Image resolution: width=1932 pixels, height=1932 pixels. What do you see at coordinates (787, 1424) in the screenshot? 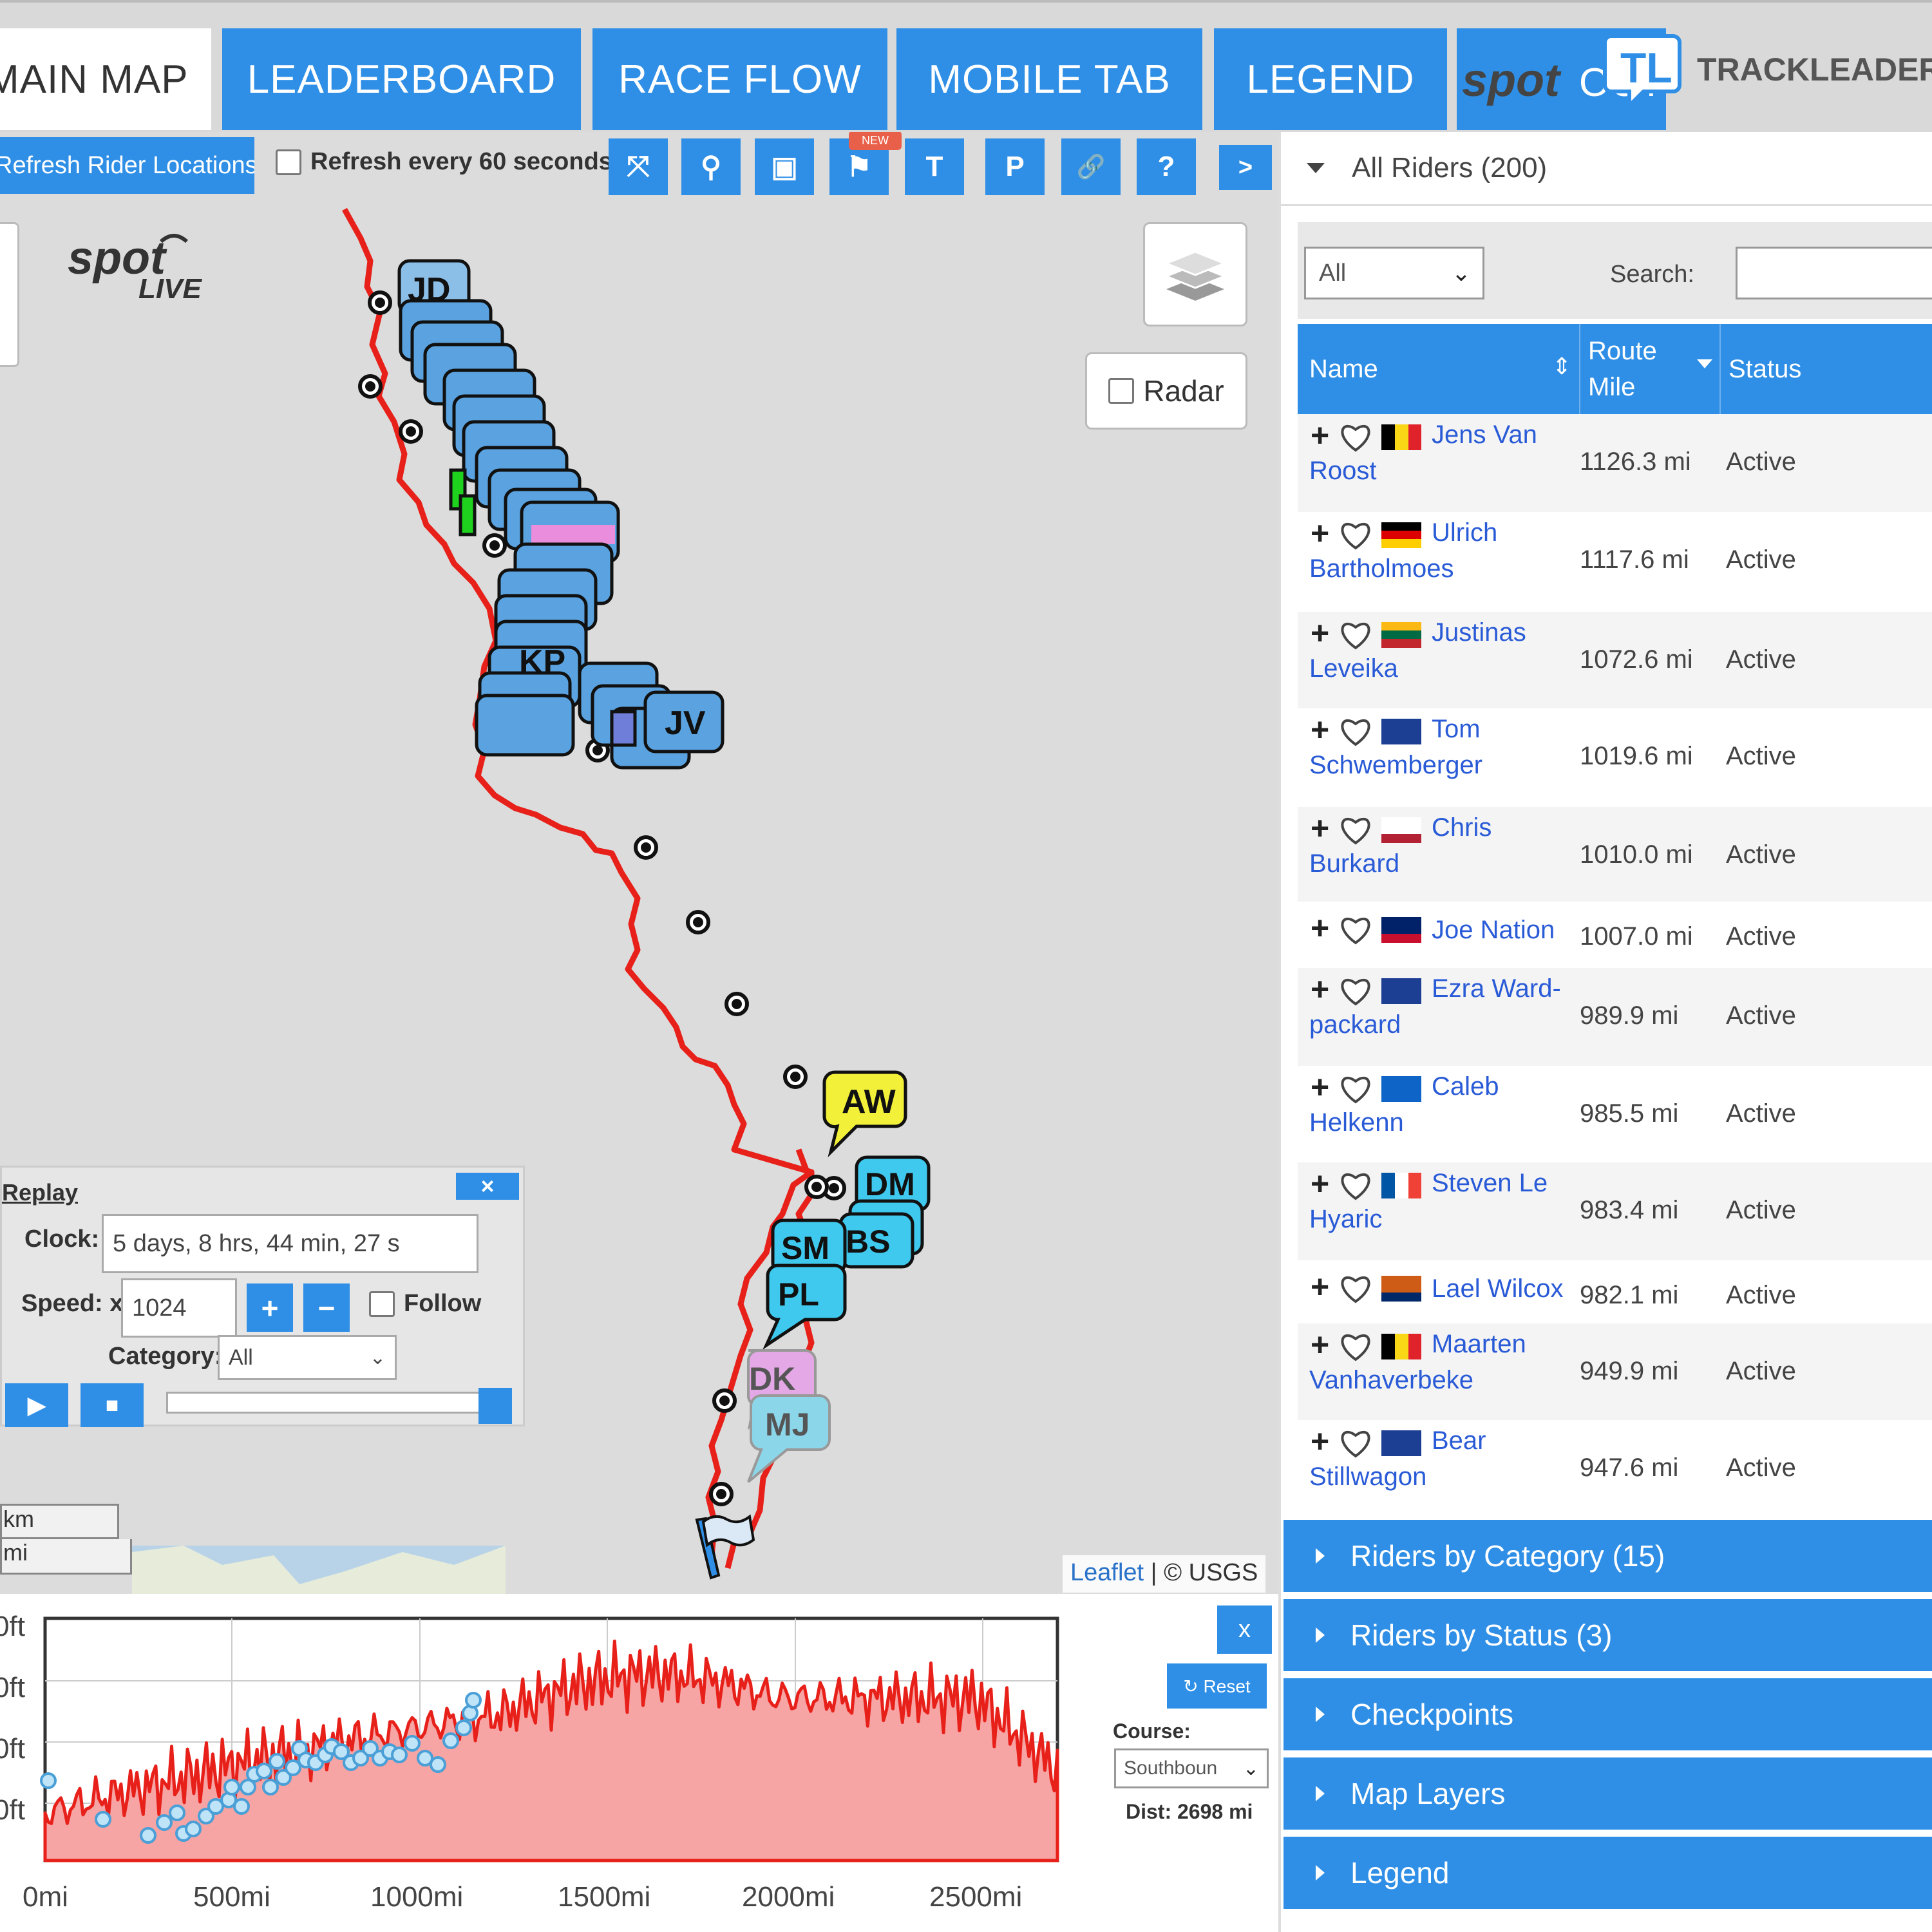
I see `rider-label-mj: MJ` at bounding box center [787, 1424].